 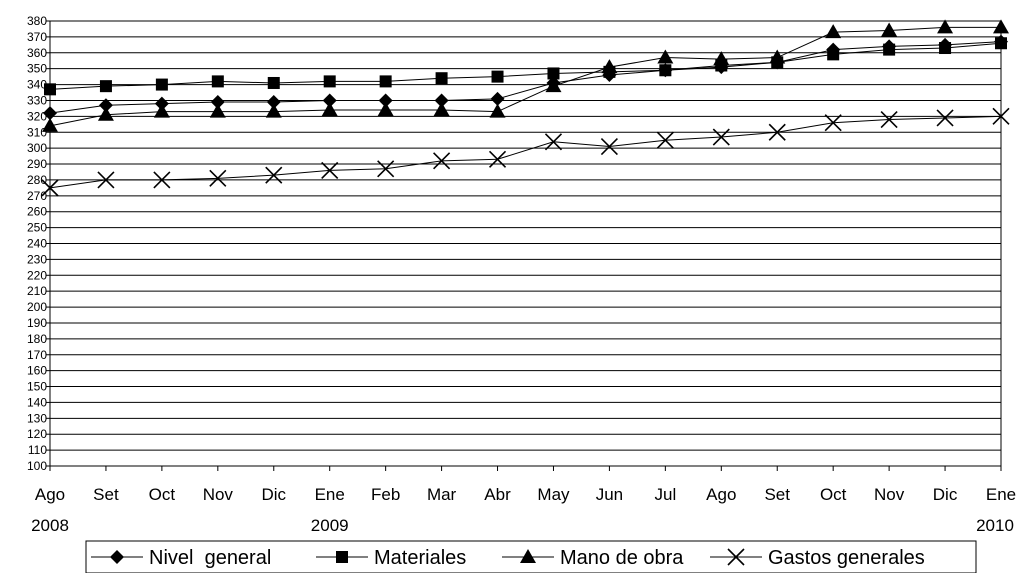 I want to click on legend-item-materiales: Materiales, so click(x=391, y=558).